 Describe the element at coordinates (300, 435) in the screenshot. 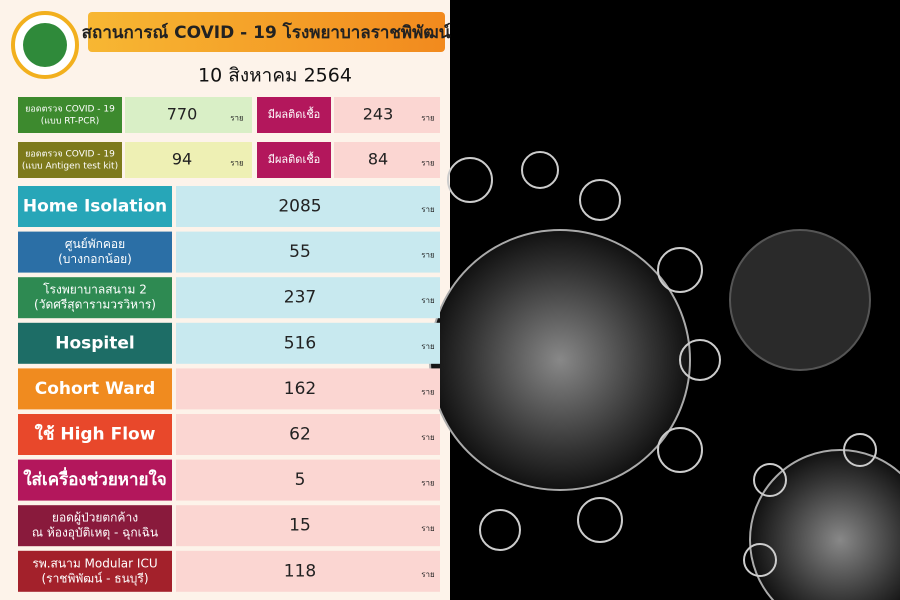

I see `row-value: 62` at that location.